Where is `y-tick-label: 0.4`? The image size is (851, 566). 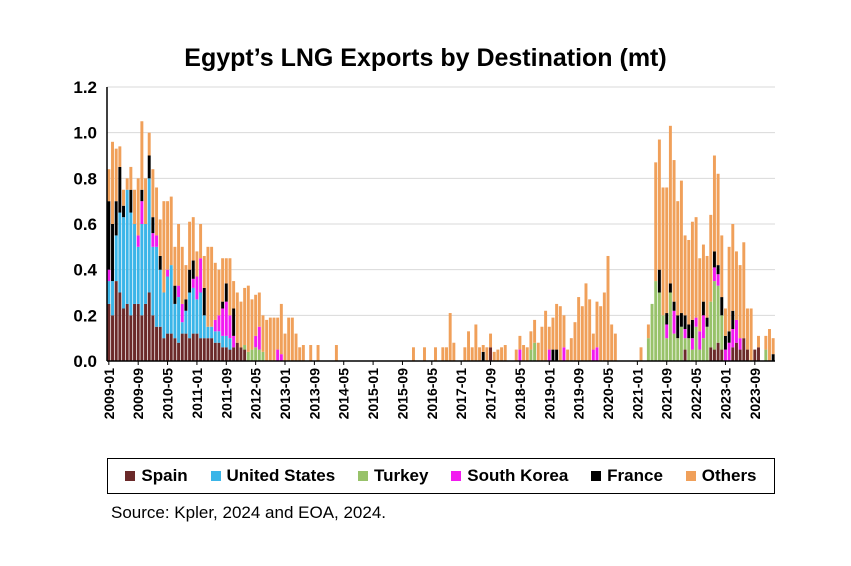
y-tick-label: 0.4 is located at coordinates (85, 270).